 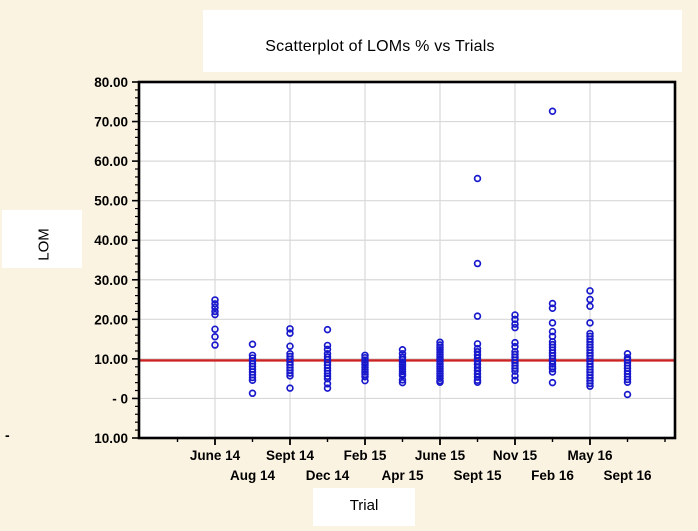 I want to click on title-background-patch, so click(x=442, y=41).